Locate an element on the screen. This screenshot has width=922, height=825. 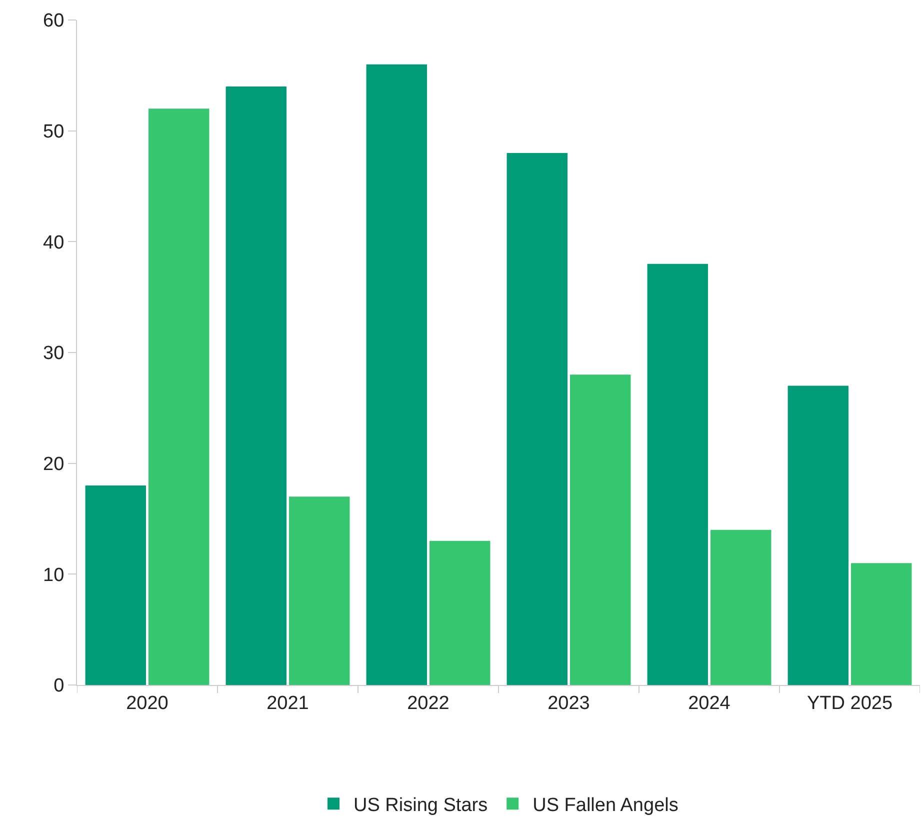
y-tick-label: 20 is located at coordinates (53, 464).